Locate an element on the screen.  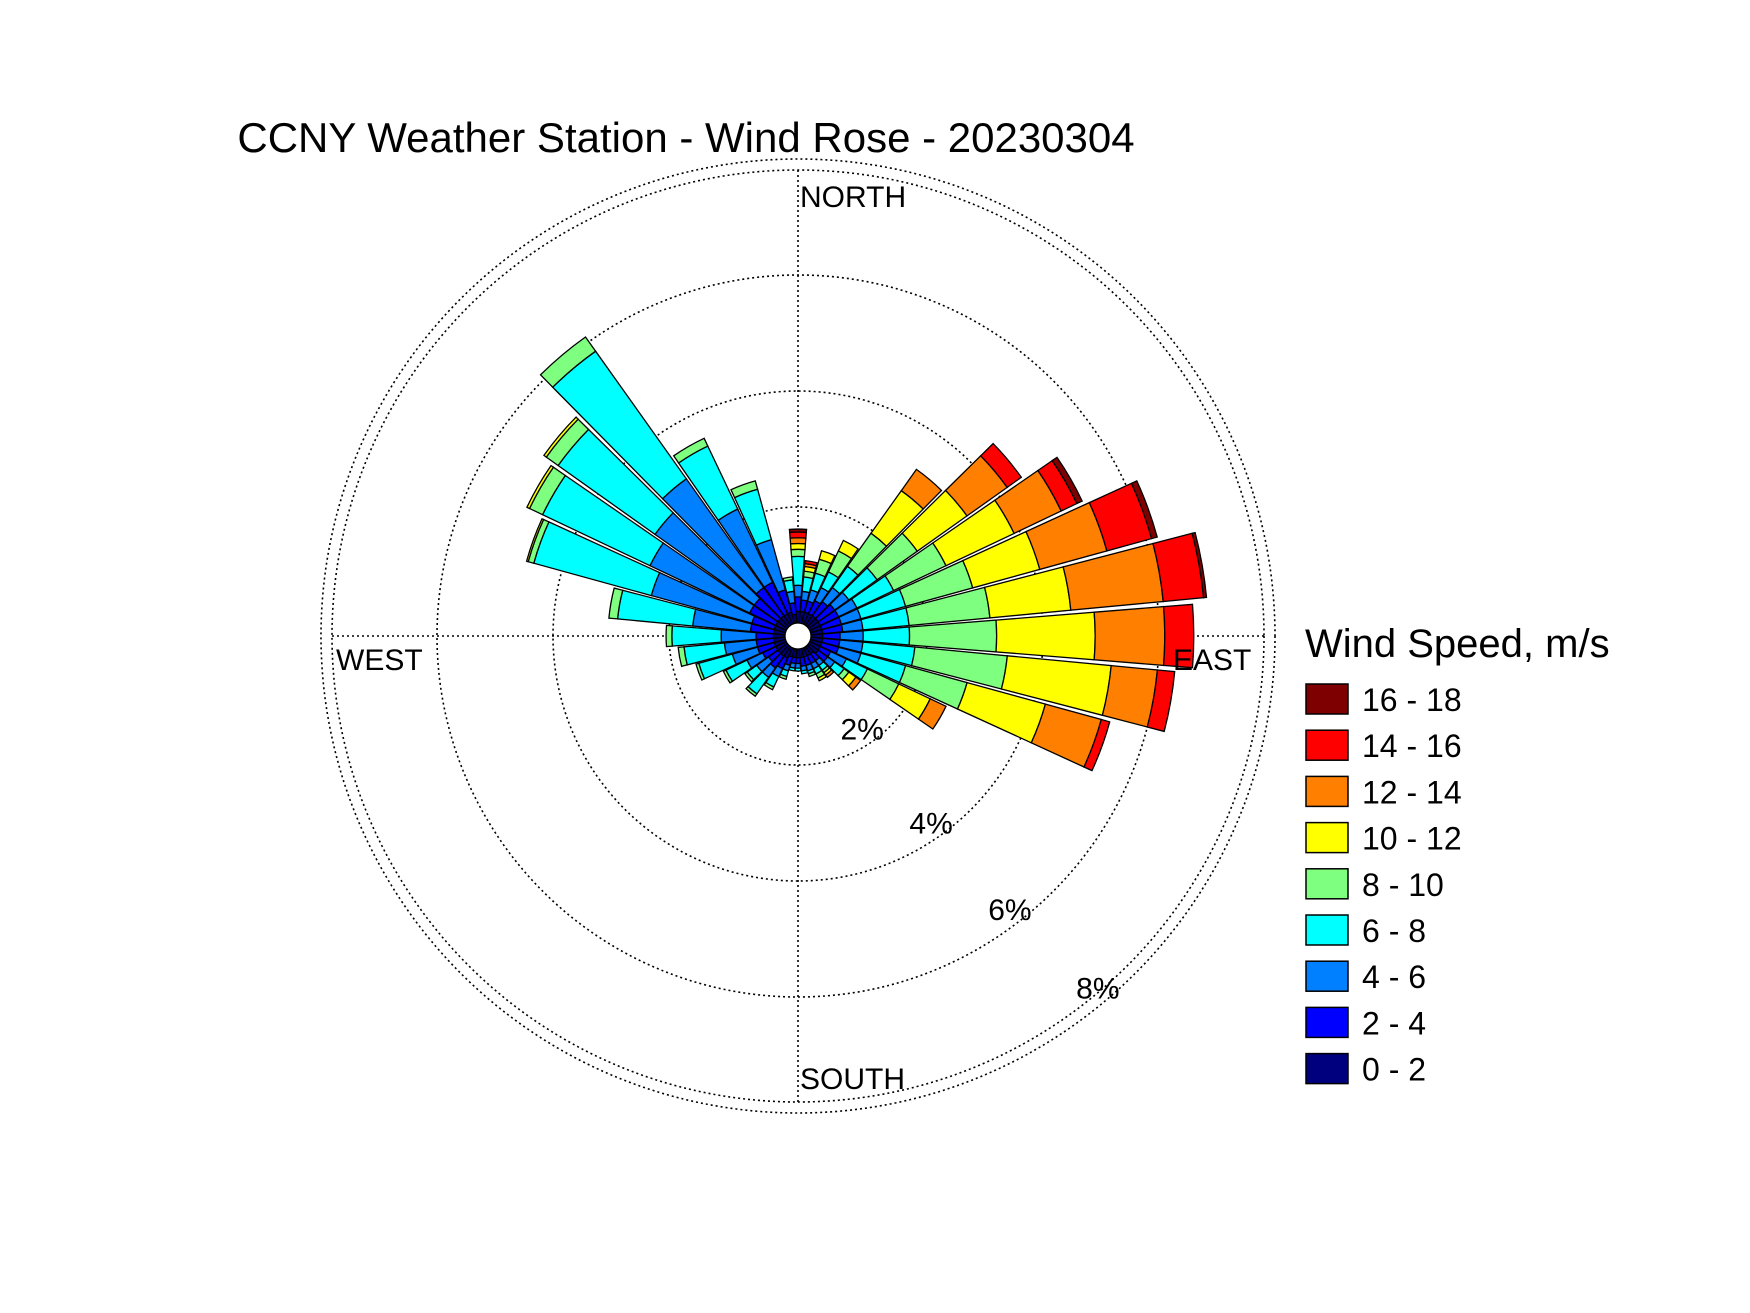
south-label: SOUTH is located at coordinates (852, 1079).